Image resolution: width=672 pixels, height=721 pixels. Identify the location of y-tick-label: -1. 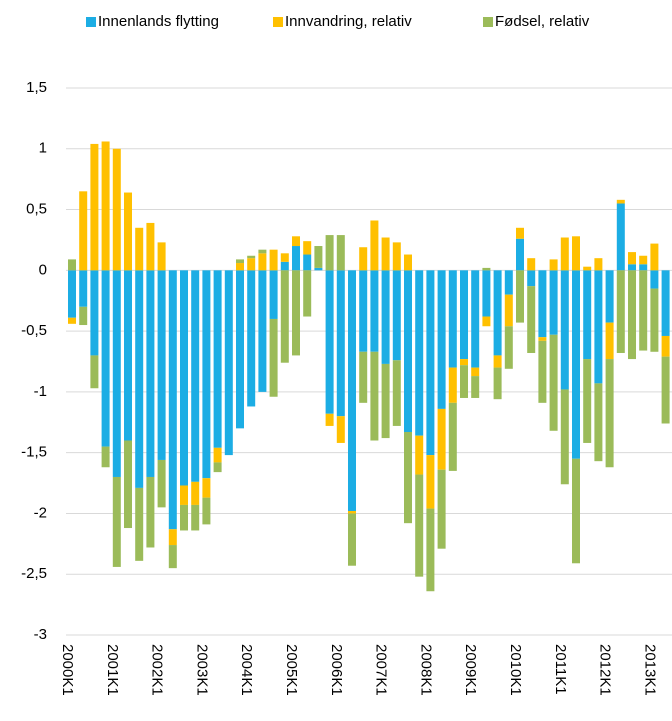
(40, 391).